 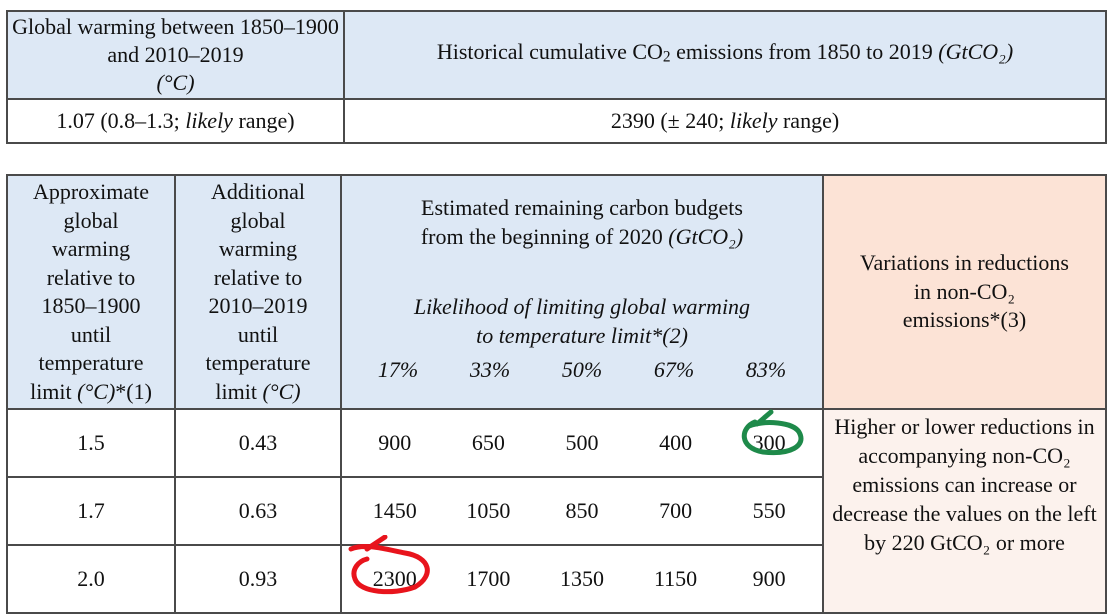 What do you see at coordinates (258, 305) in the screenshot?
I see `header-line: 2010–2019` at bounding box center [258, 305].